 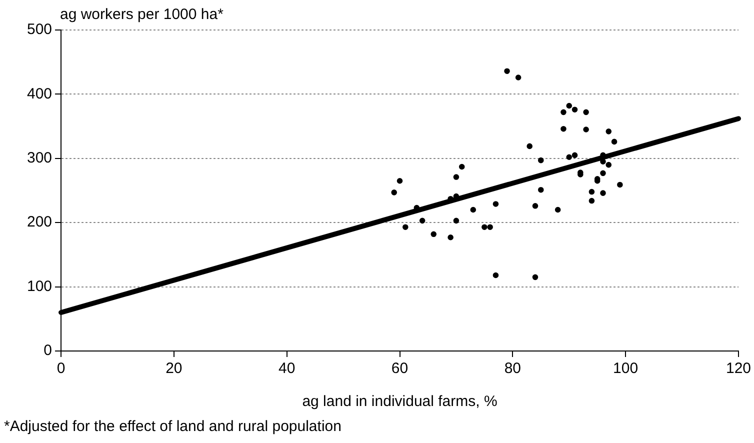 What do you see at coordinates (48, 351) in the screenshot?
I see `y-tick-label: 0` at bounding box center [48, 351].